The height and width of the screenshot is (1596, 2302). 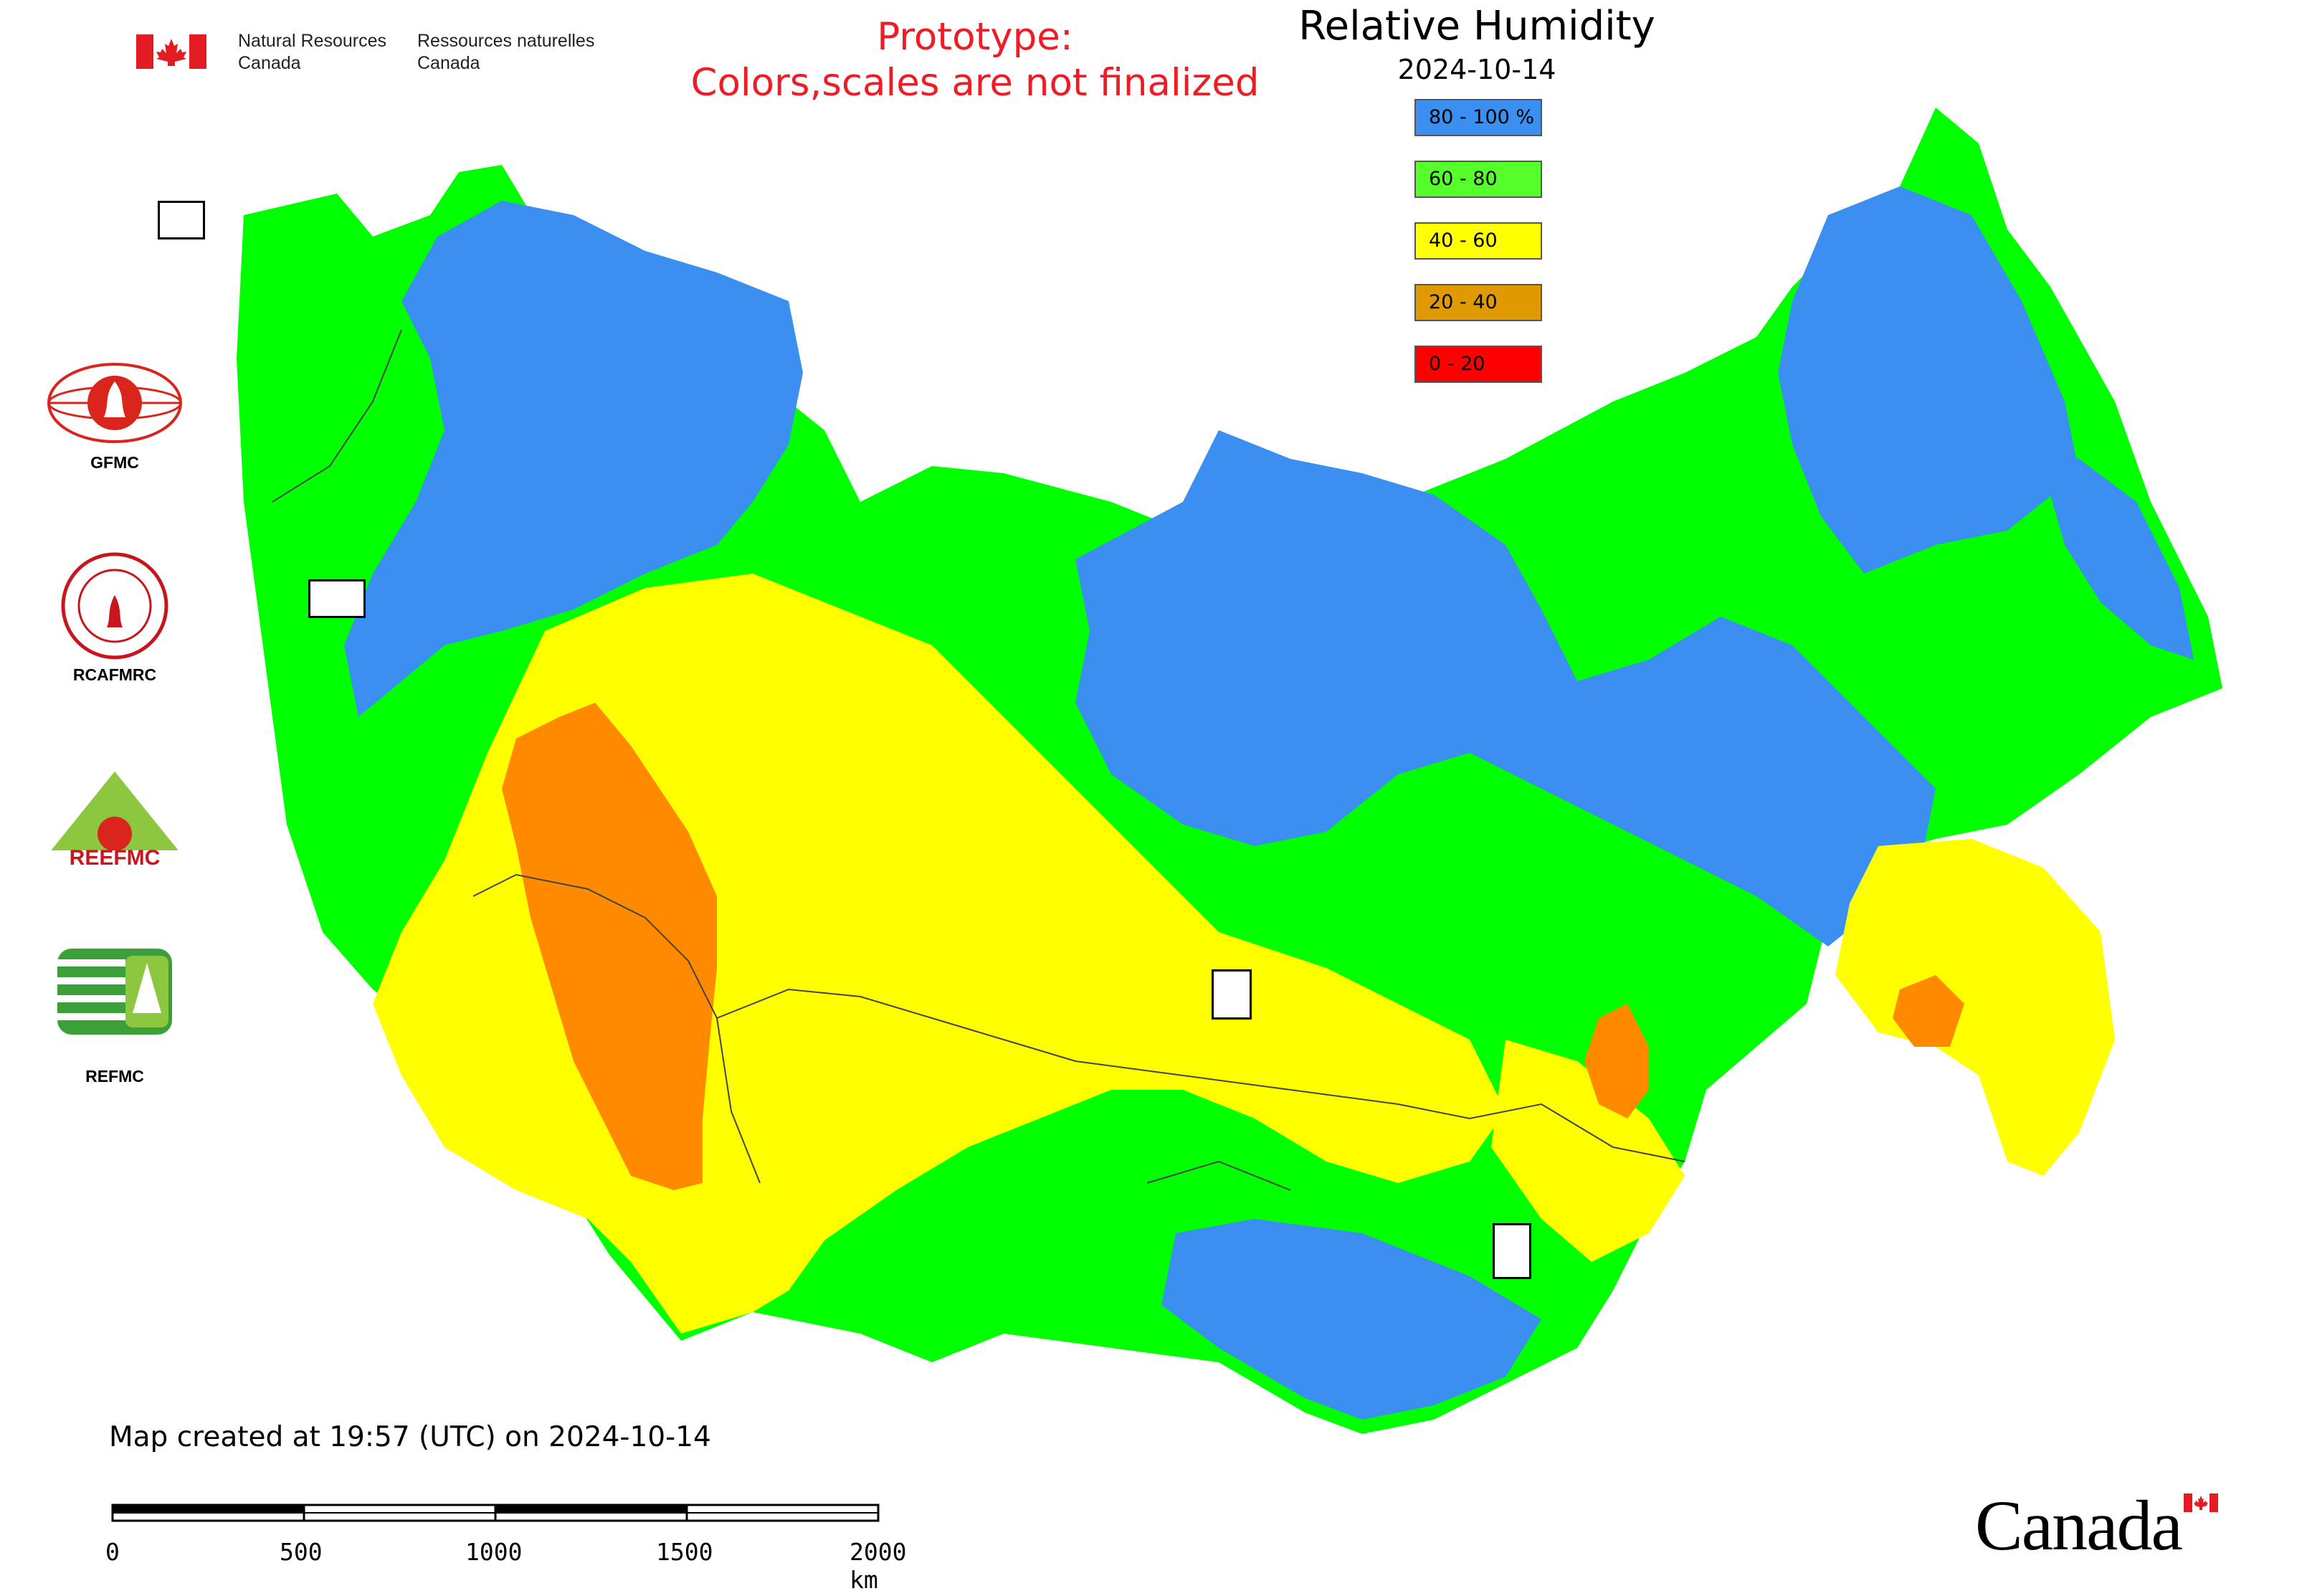 I want to click on scale-label-1500: 1500, so click(x=684, y=1552).